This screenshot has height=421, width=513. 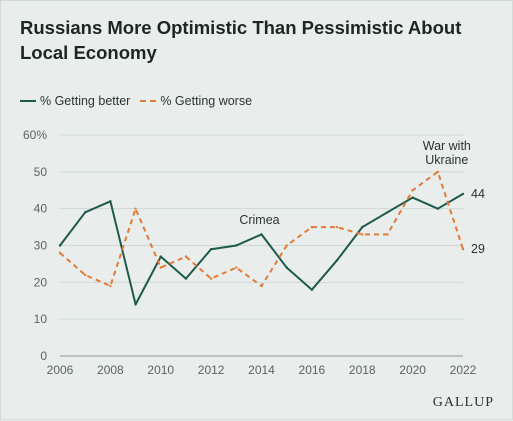 What do you see at coordinates (478, 249) in the screenshot?
I see `series-end-label: 29` at bounding box center [478, 249].